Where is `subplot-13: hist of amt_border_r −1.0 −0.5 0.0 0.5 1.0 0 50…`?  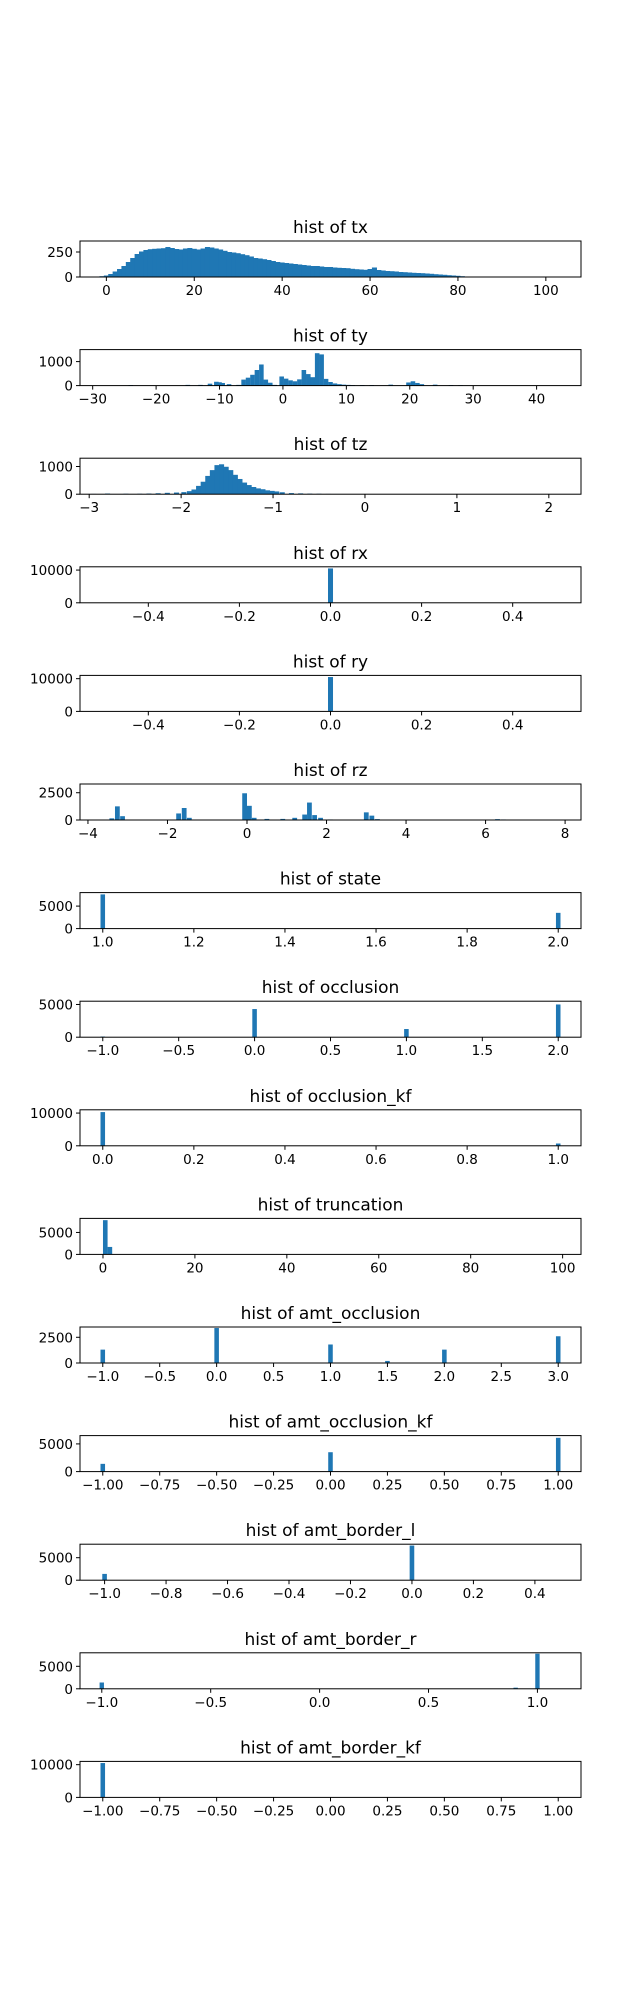 subplot-13: hist of amt_border_r −1.0 −0.5 0.0 0.5 1.0 0 50… is located at coordinates (310, 1670).